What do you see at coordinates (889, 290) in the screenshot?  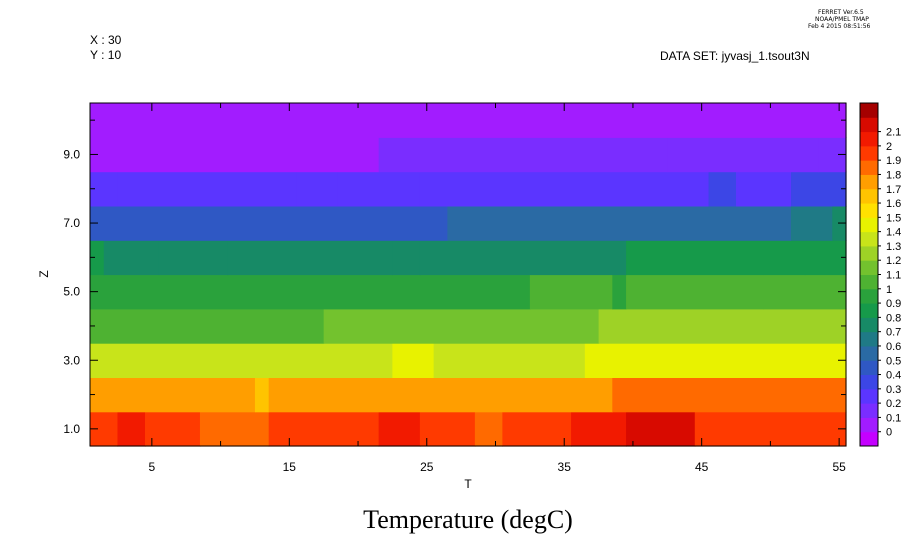 I see `colorbar-label: 1` at bounding box center [889, 290].